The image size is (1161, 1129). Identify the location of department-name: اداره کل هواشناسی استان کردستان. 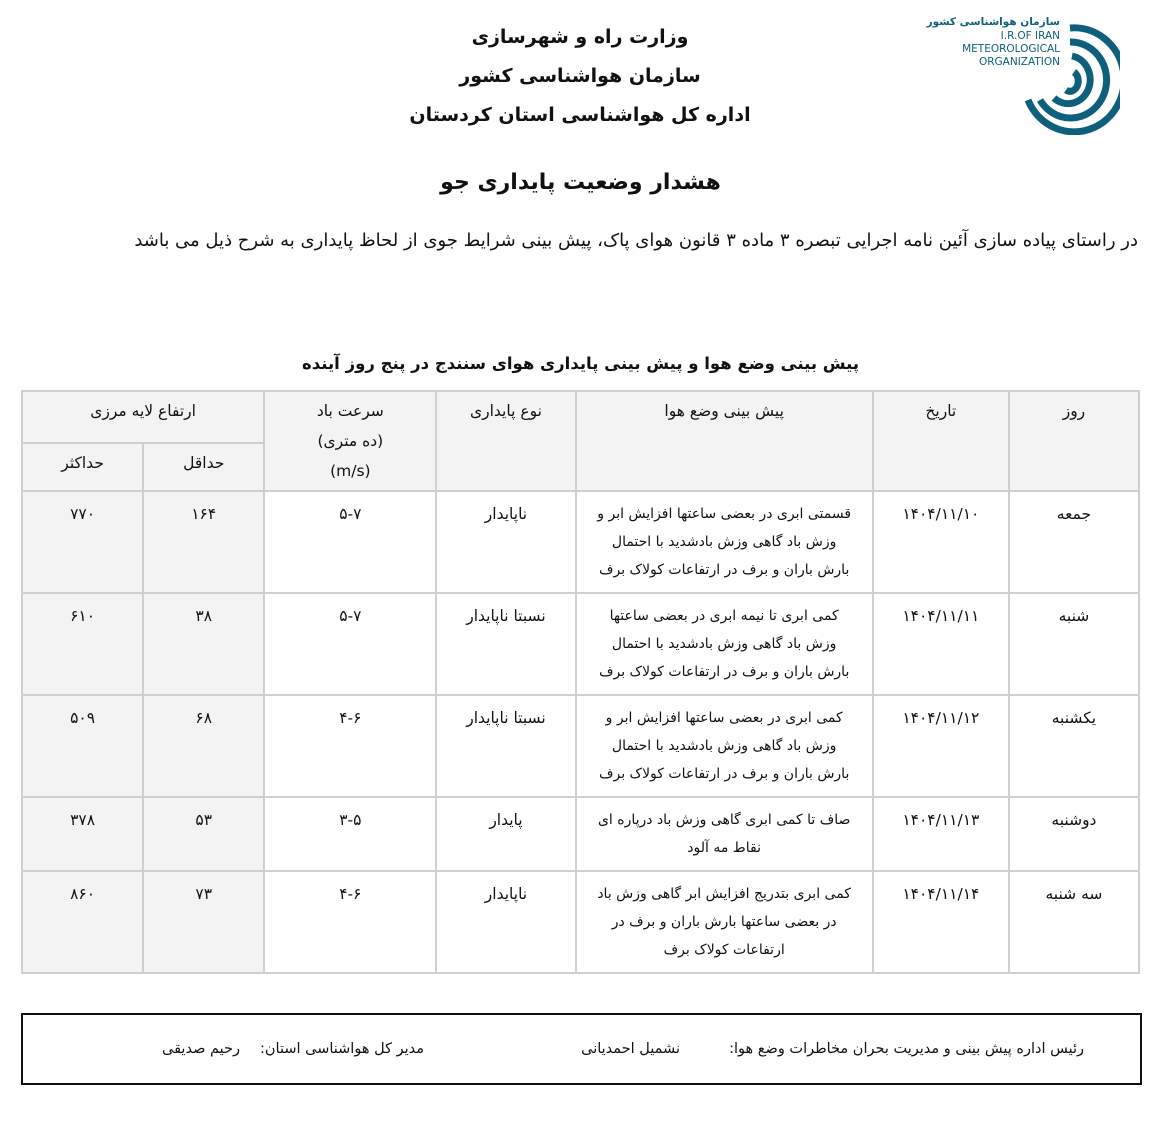
(580, 115).